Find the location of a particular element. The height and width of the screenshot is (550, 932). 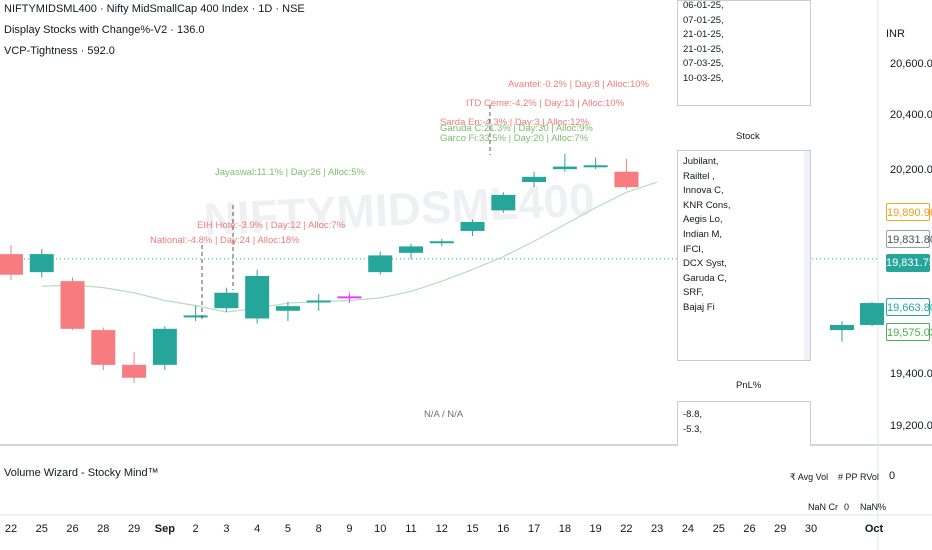

pnl-panel: -8.8, -5.3, is located at coordinates (744, 423).